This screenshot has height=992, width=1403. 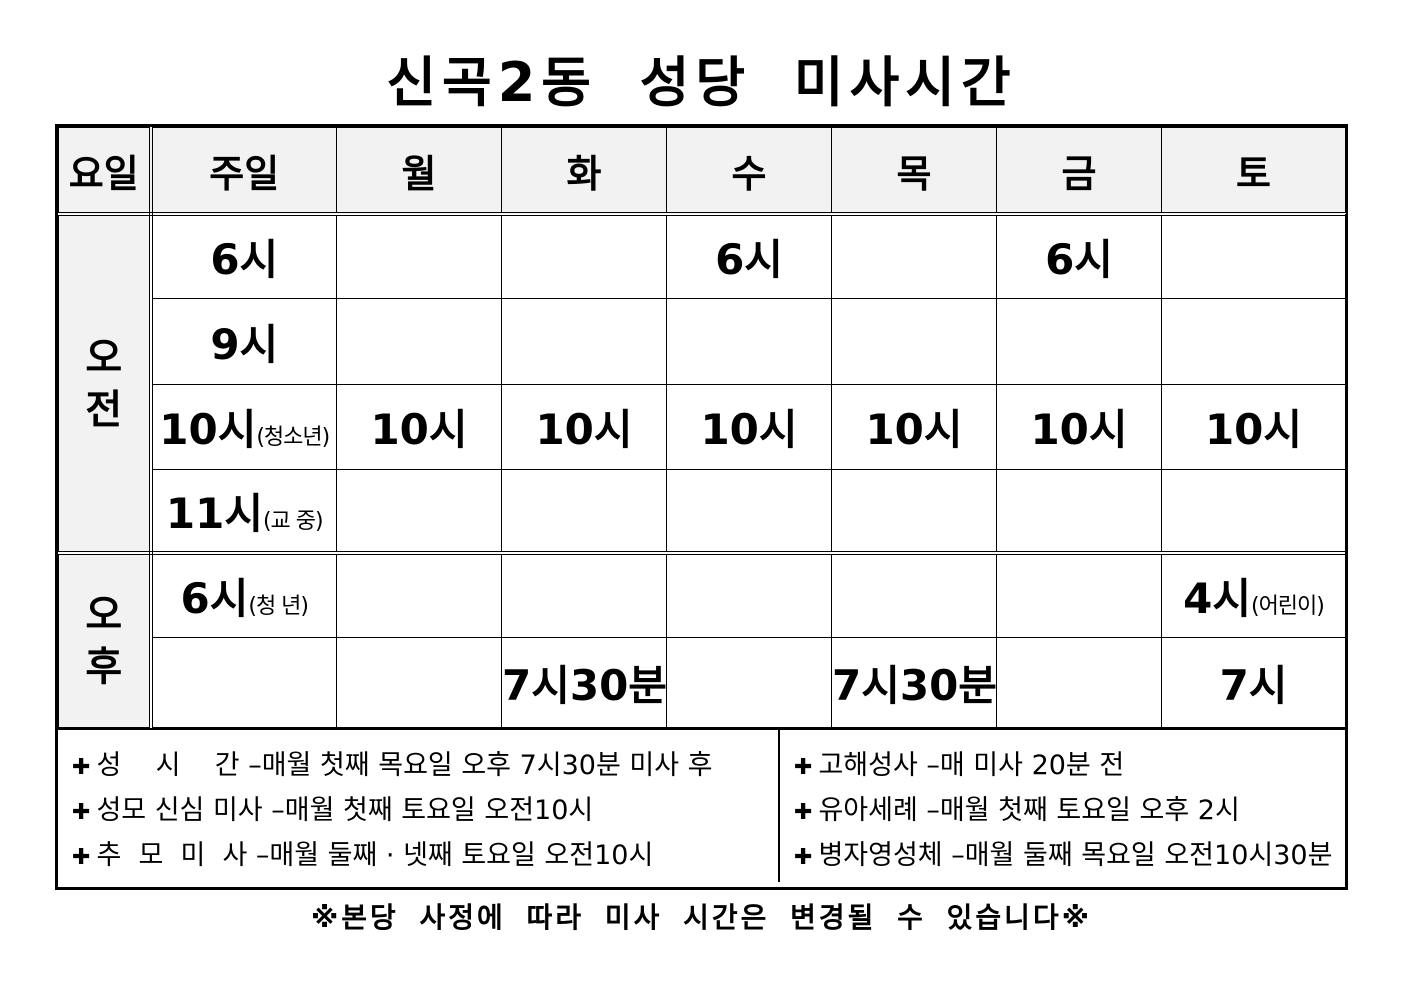 I want to click on schedule-cell: 9시, so click(x=243, y=341).